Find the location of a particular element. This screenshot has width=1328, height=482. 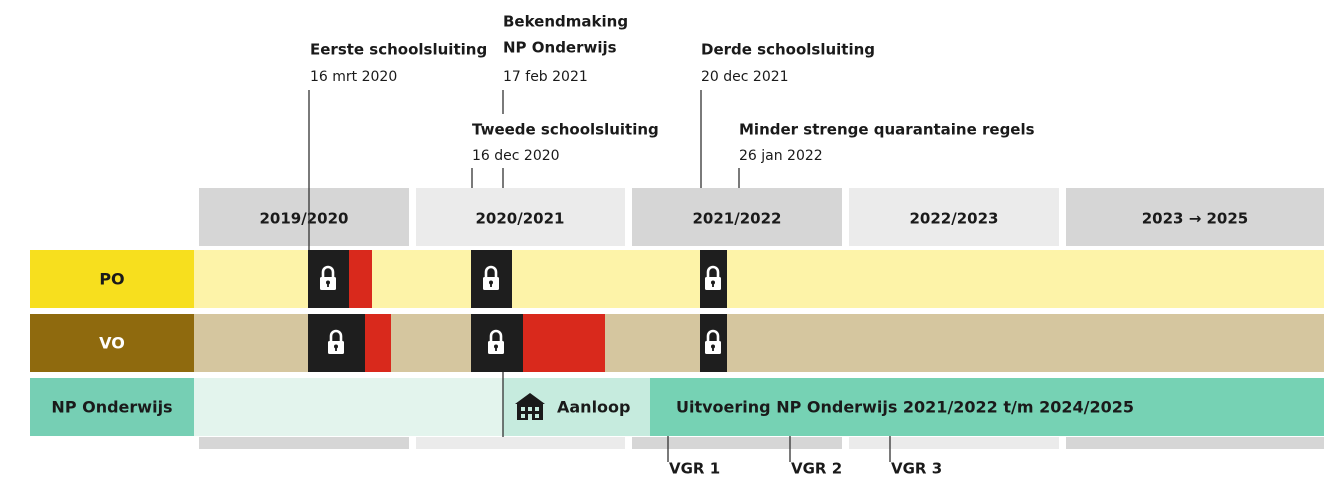

bottom-strips is located at coordinates (761, 443).